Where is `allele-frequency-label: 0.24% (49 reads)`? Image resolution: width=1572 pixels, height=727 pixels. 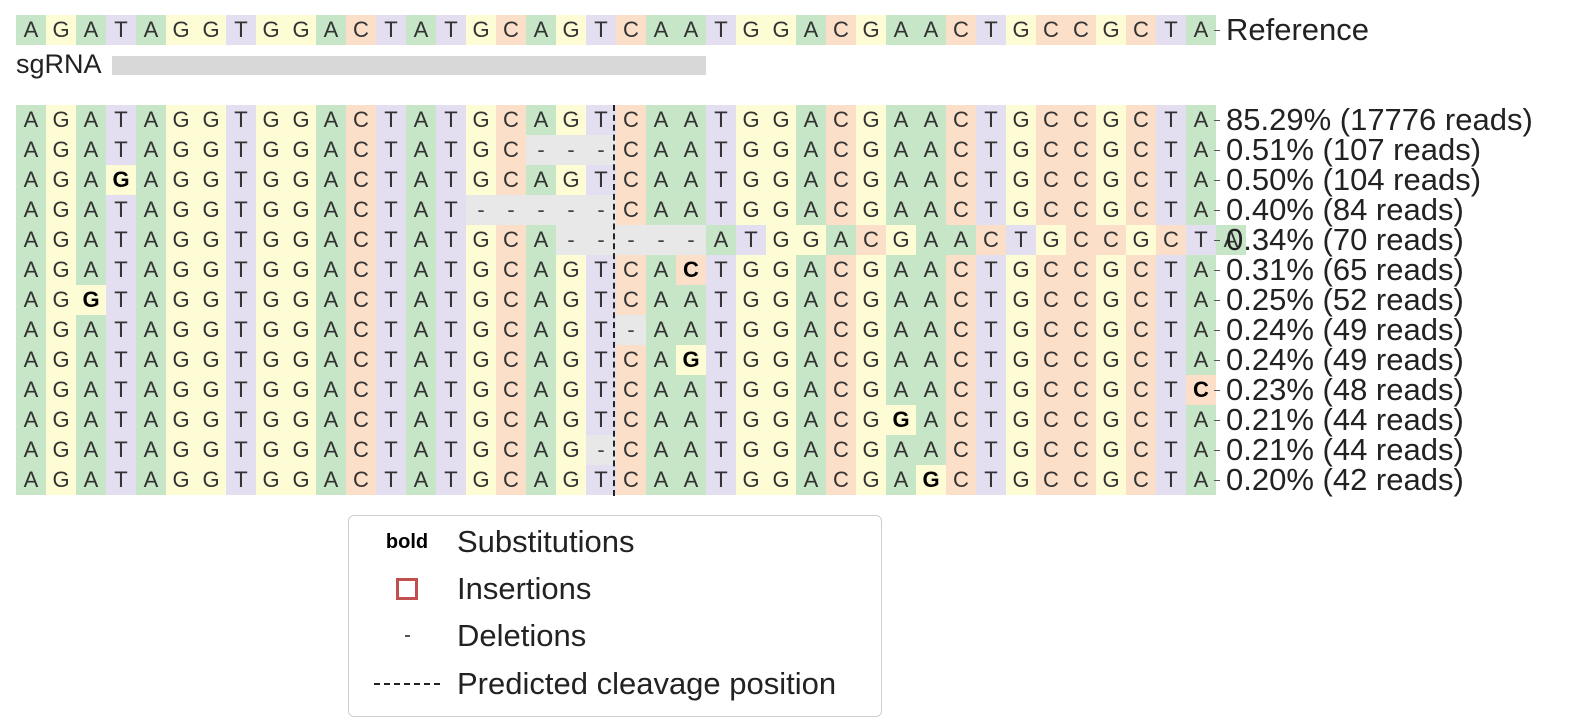
allele-frequency-label: 0.24% (49 reads) is located at coordinates (1345, 329).